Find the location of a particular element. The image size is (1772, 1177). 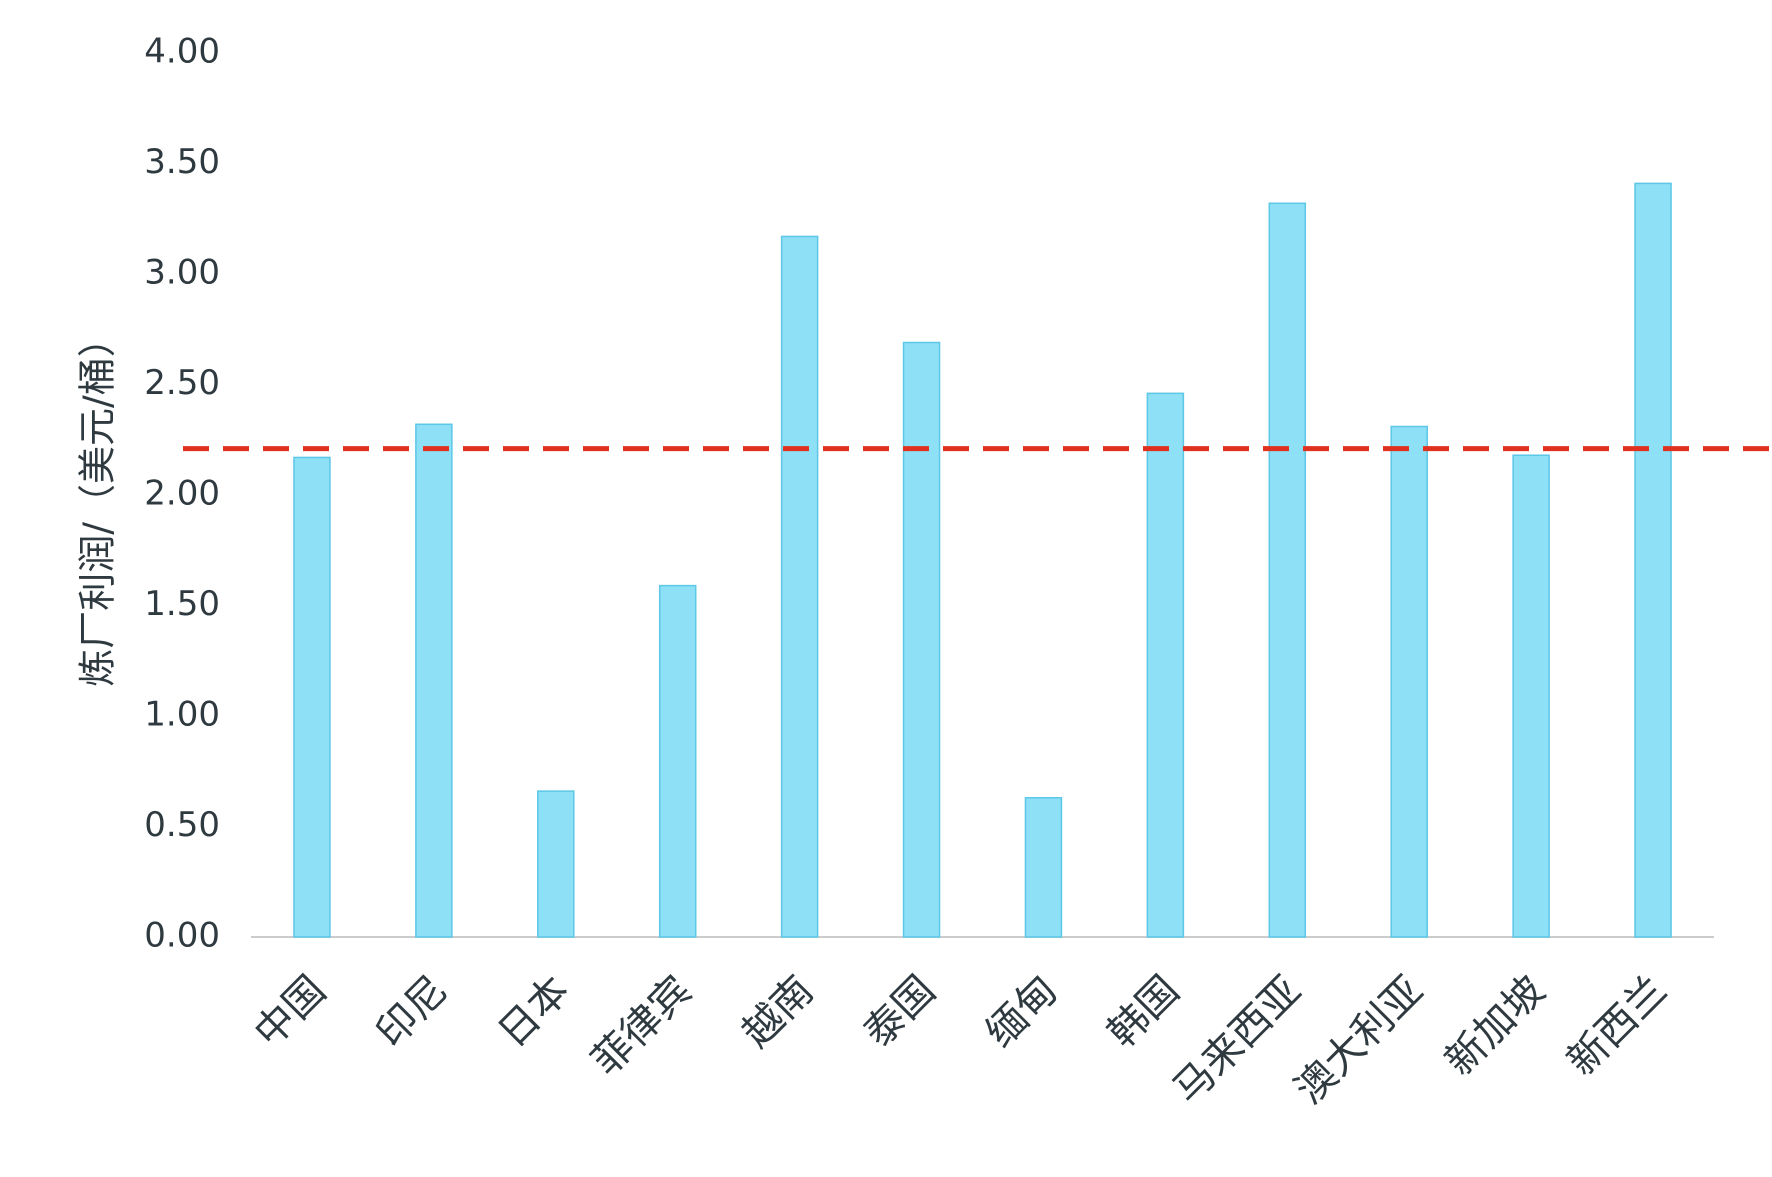

y-tick-label: 2.50 is located at coordinates (182, 383).